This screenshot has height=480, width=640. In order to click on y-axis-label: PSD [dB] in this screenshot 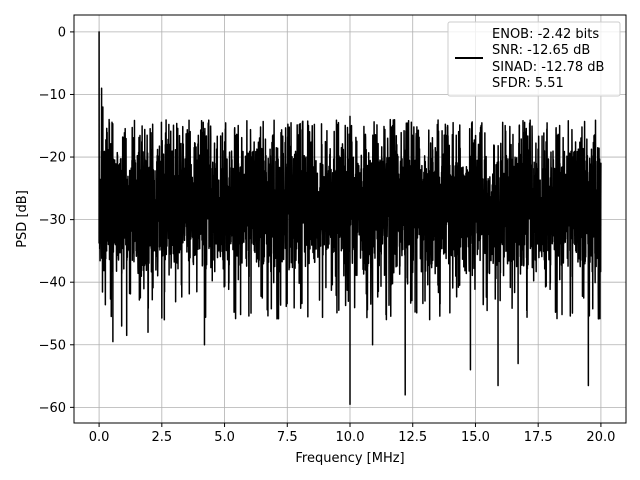, I will do `click(22, 219)`.